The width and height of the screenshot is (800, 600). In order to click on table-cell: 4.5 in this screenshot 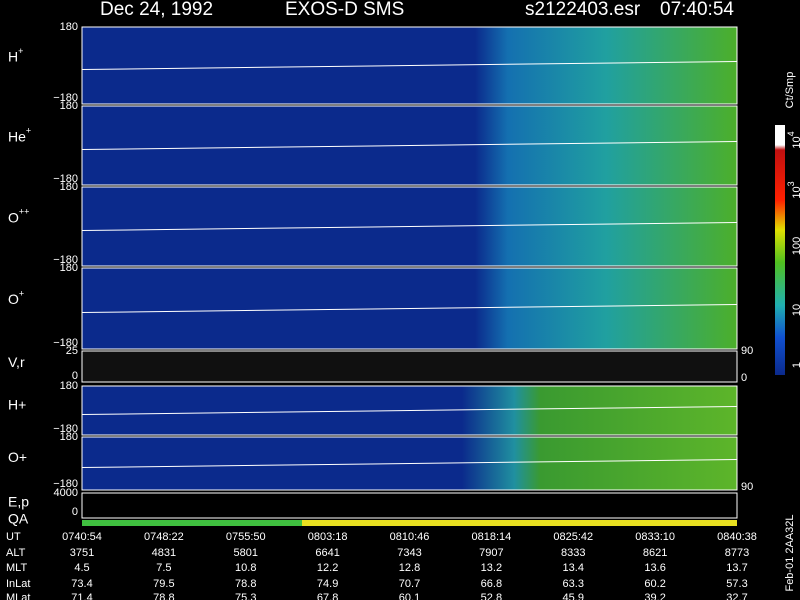, I will do `click(81, 568)`.